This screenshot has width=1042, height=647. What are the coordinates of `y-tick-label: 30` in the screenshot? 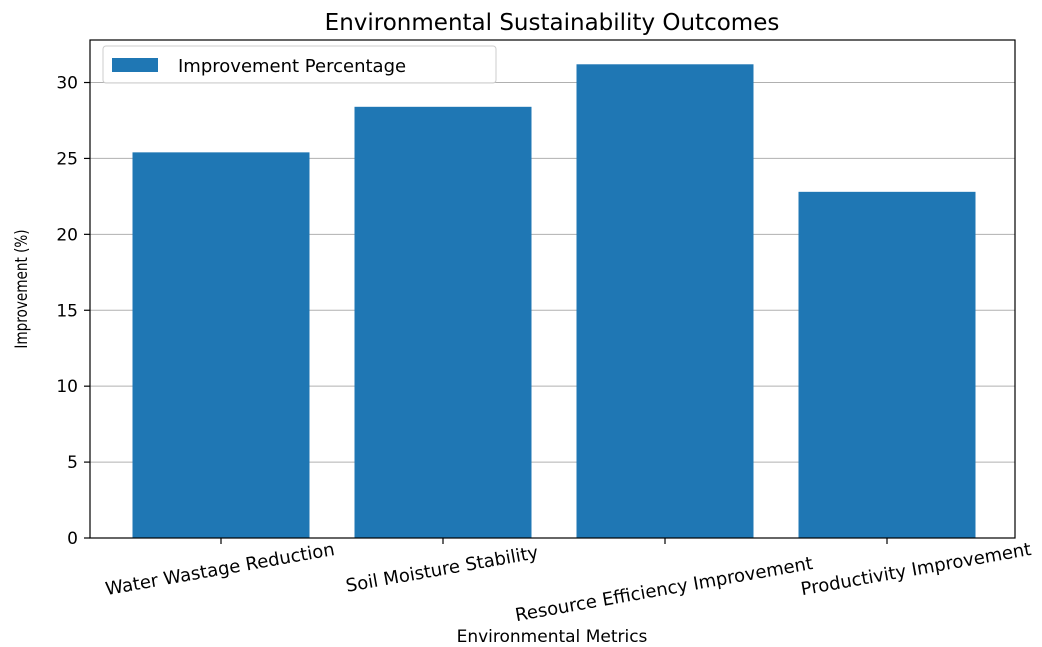 It's located at (67, 84).